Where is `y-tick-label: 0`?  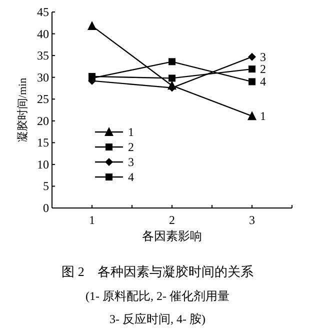 y-tick-label: 0 is located at coordinates (46, 208).